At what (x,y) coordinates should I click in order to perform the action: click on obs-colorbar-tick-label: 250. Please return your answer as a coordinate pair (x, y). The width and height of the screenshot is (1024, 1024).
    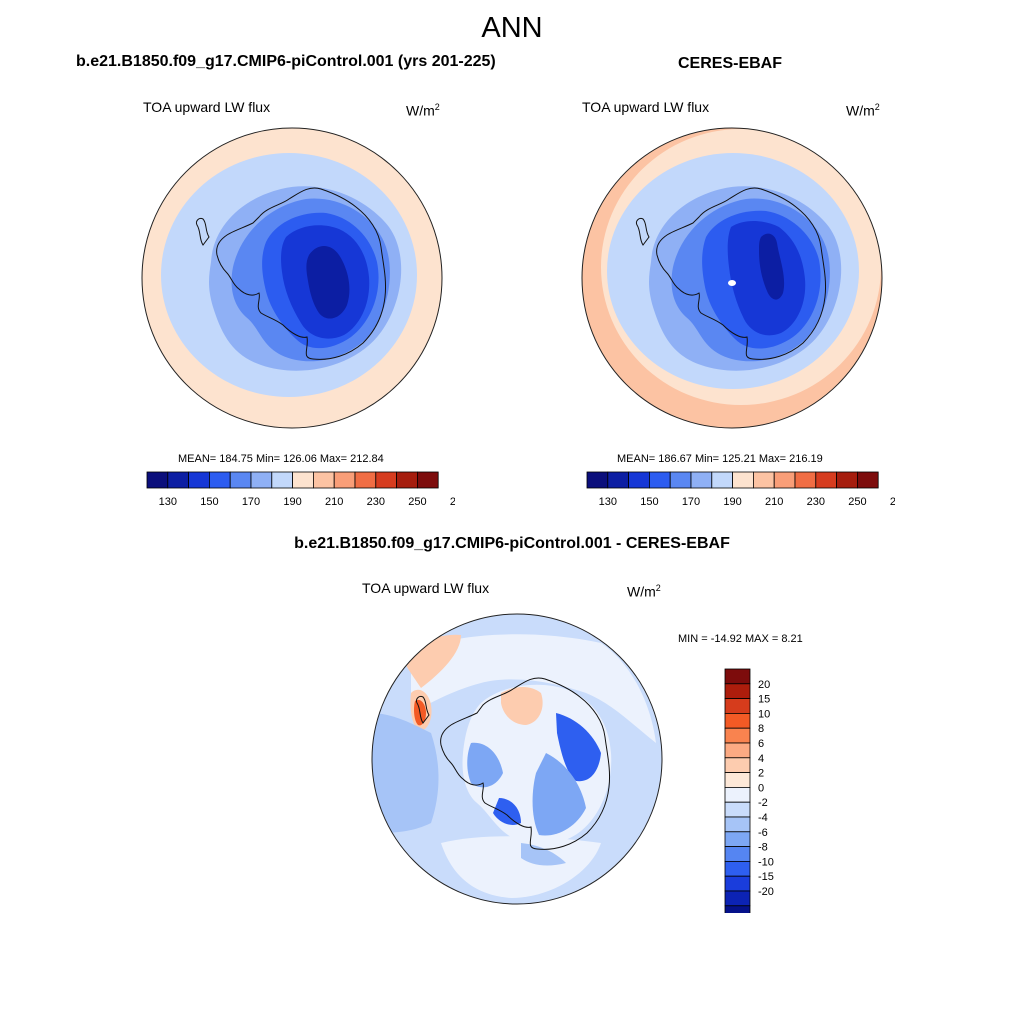
    Looking at the image, I should click on (857, 502).